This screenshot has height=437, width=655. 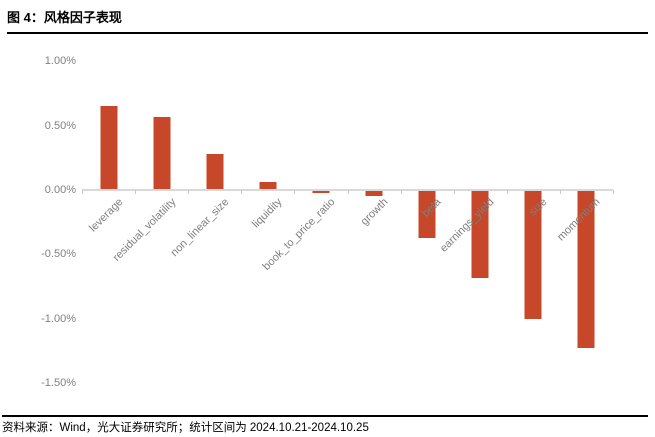 I want to click on bar-leverage, so click(x=108, y=148).